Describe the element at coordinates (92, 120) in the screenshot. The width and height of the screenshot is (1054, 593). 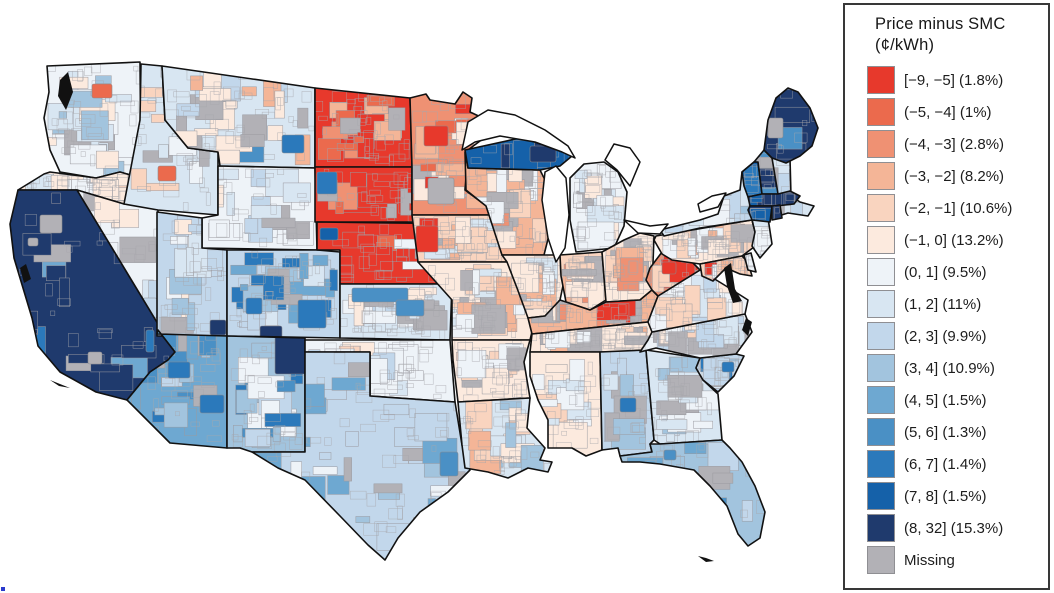
I see `state-WA` at that location.